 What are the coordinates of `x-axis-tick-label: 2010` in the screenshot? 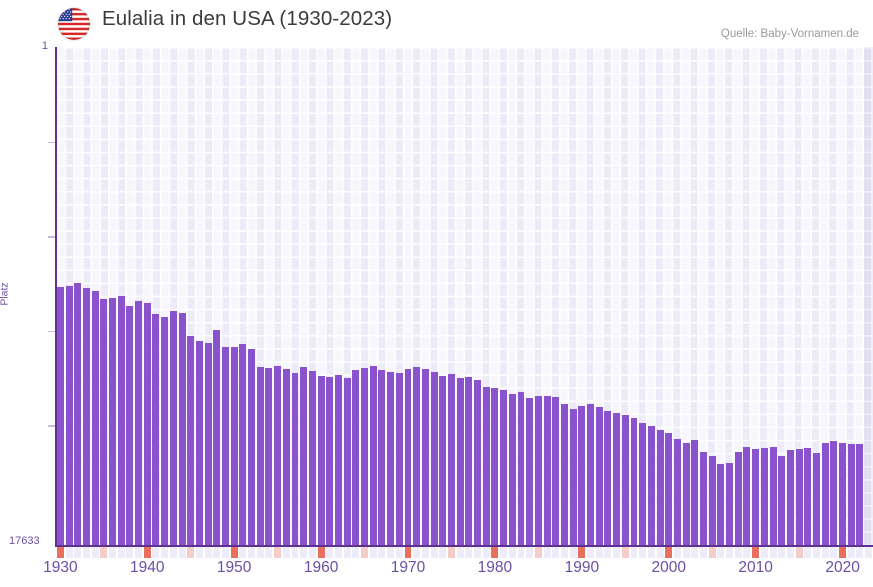 It's located at (755, 567).